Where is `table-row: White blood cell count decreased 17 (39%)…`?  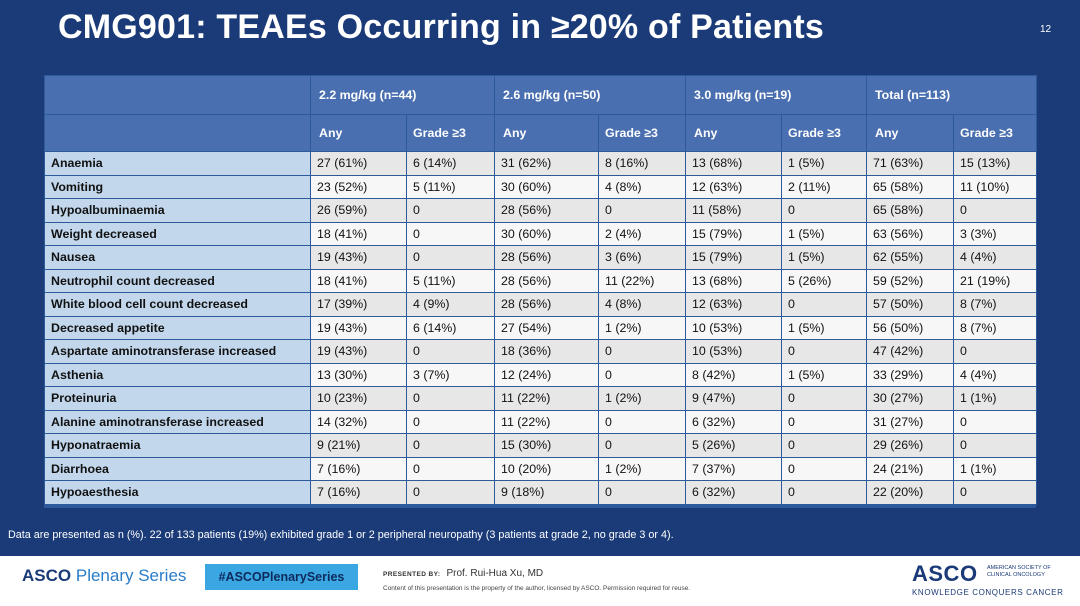 table-row: White blood cell count decreased 17 (39%)… is located at coordinates (541, 304).